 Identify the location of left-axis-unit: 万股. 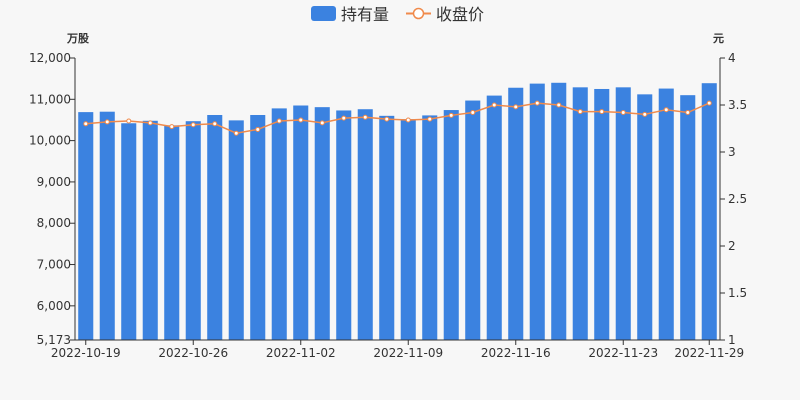
(78, 38).